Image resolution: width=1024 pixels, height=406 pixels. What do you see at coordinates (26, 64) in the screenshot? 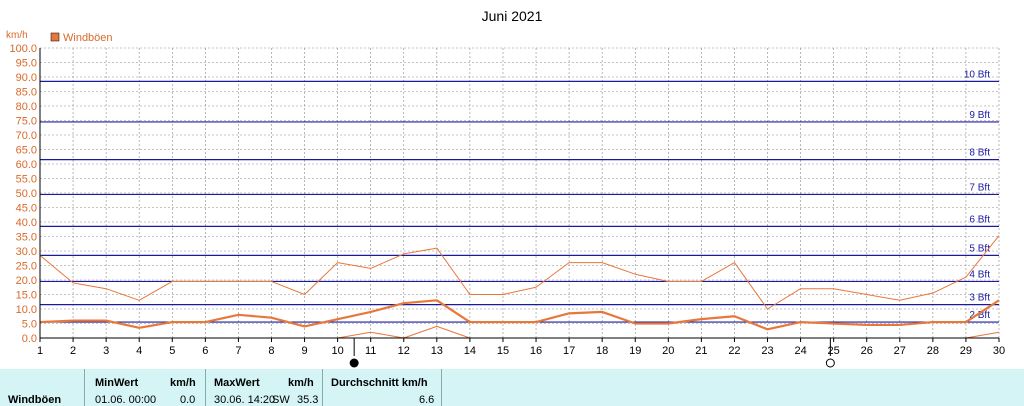
I see `y-tick-label: 95.0` at bounding box center [26, 64].